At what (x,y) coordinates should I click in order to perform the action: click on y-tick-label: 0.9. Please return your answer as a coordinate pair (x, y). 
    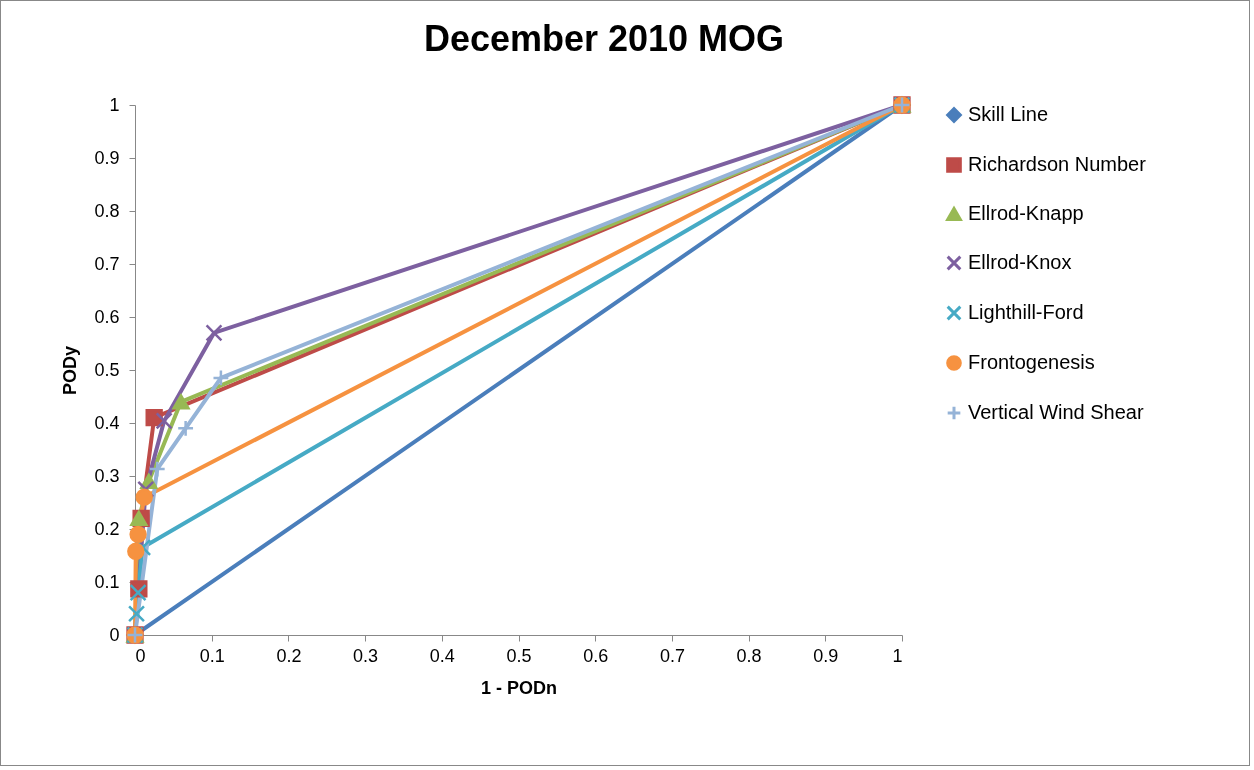
    Looking at the image, I should click on (107, 157).